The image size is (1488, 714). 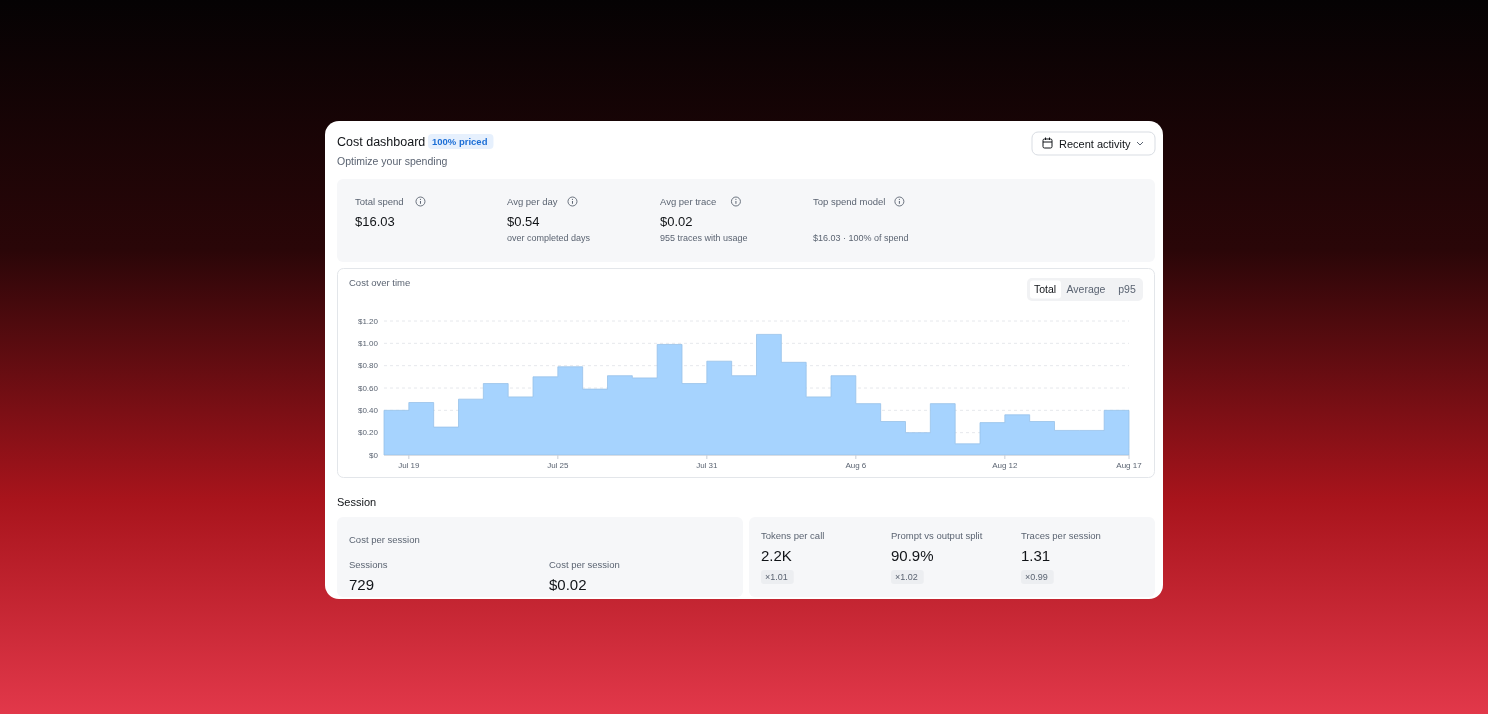 What do you see at coordinates (776, 577) in the screenshot?
I see `text: ×1.01` at bounding box center [776, 577].